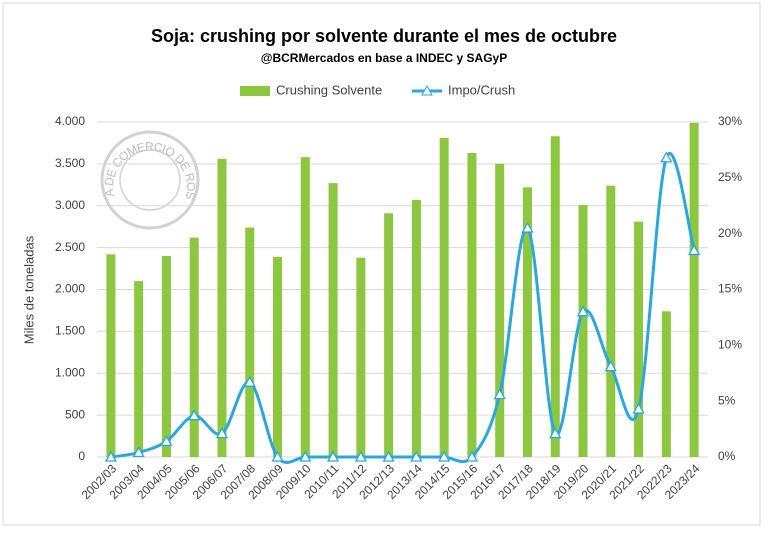 This screenshot has height=533, width=768. Describe the element at coordinates (730, 233) in the screenshot. I see `y2-tick-label: 20%` at that location.